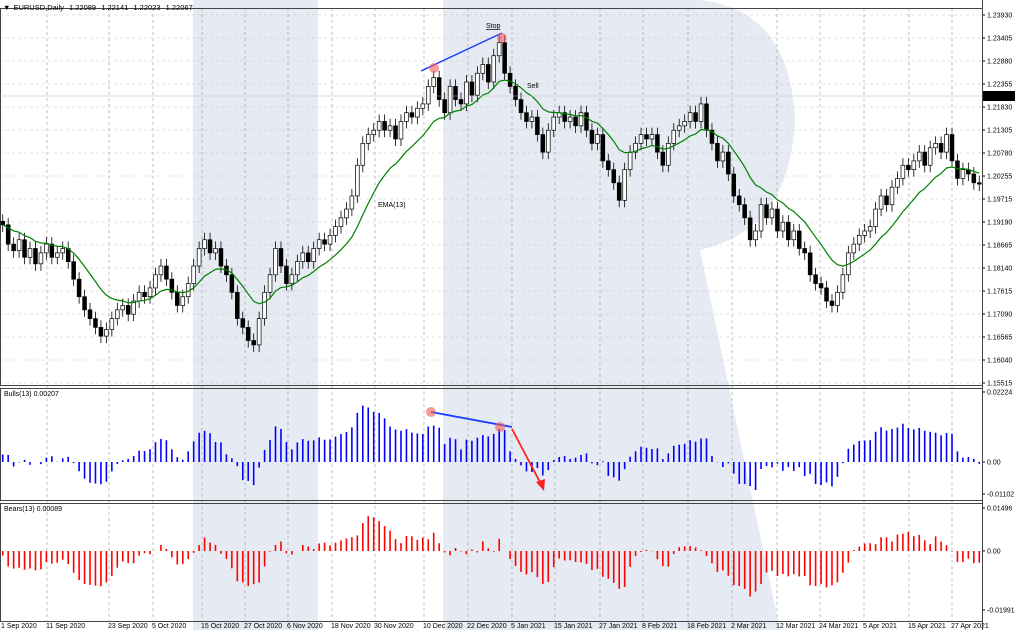  Describe the element at coordinates (515, 88) in the screenshot. I see `sell-arrow-icon: ⇩` at that location.